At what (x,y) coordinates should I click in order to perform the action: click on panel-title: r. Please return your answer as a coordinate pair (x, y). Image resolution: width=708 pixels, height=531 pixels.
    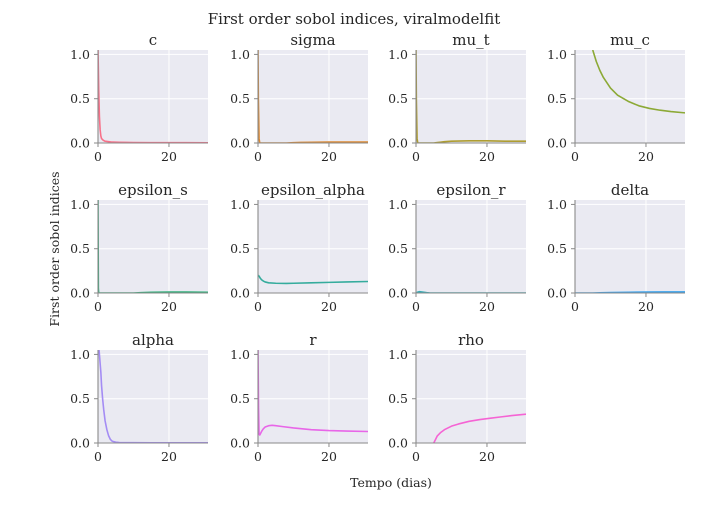
    Looking at the image, I should click on (313, 340).